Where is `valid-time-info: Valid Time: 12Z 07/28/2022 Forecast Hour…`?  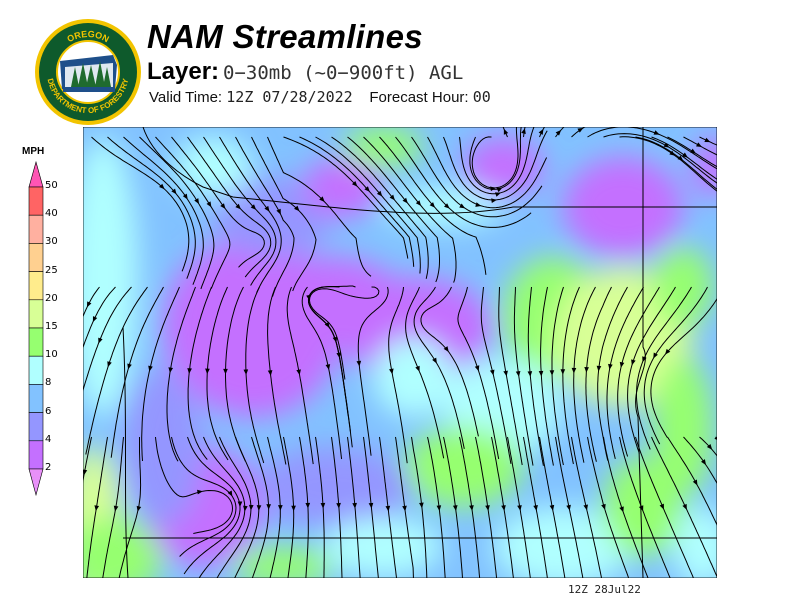
valid-time-info: Valid Time: 12Z 07/28/2022 Forecast Hour… is located at coordinates (320, 97).